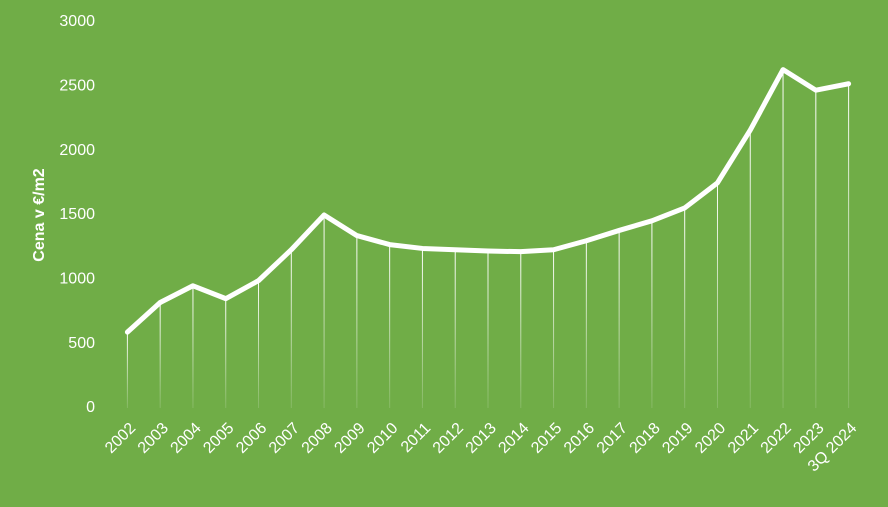 Image resolution: width=888 pixels, height=507 pixels. Describe the element at coordinates (546, 438) in the screenshot. I see `x-tick-label: 2015` at that location.